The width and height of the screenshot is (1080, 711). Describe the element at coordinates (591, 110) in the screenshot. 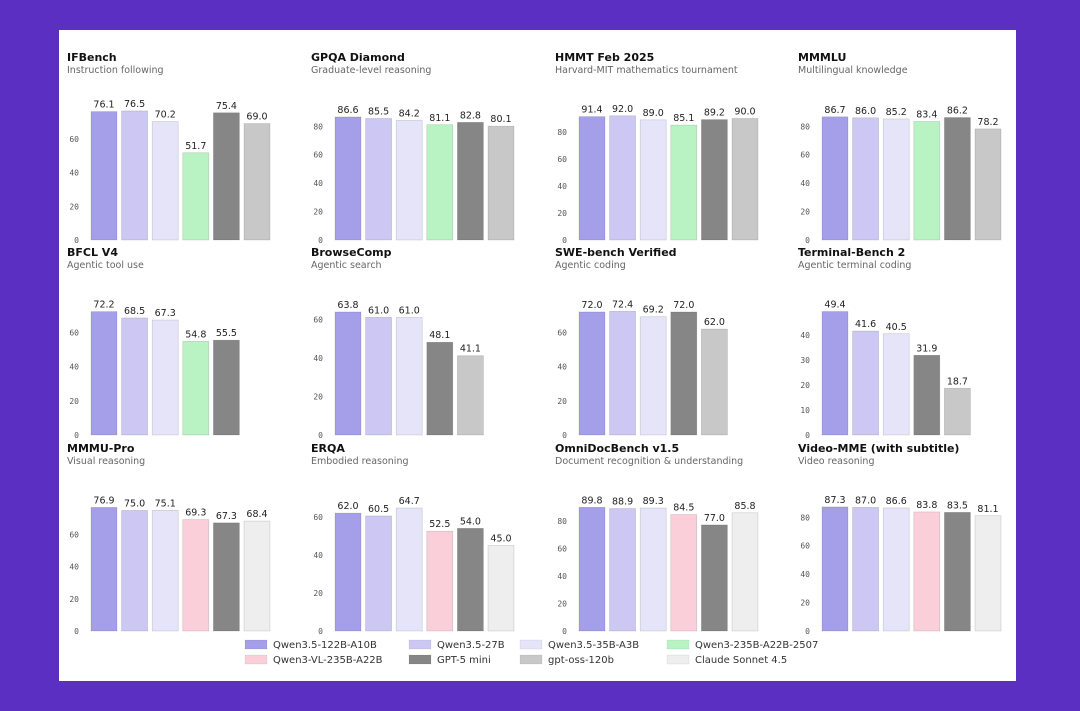

I see `chart-3-value-label: 91.4` at that location.